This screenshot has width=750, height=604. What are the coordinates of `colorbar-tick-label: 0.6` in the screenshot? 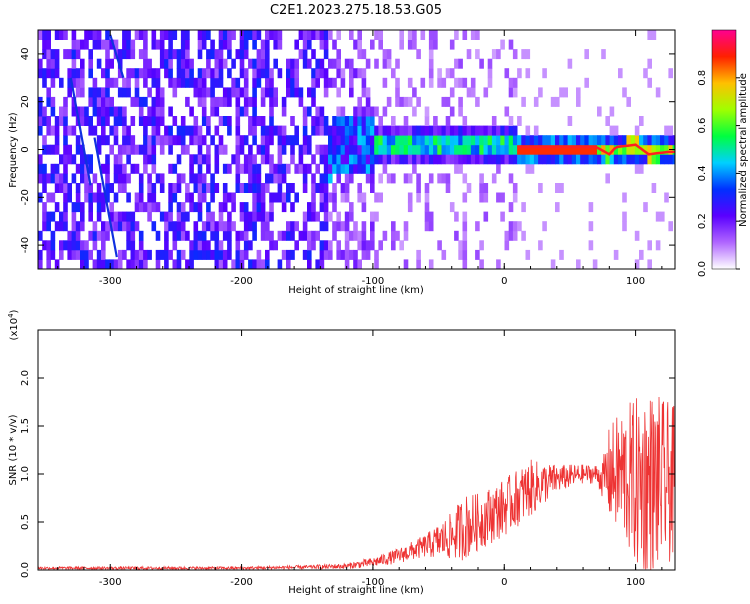 It's located at (702, 126).